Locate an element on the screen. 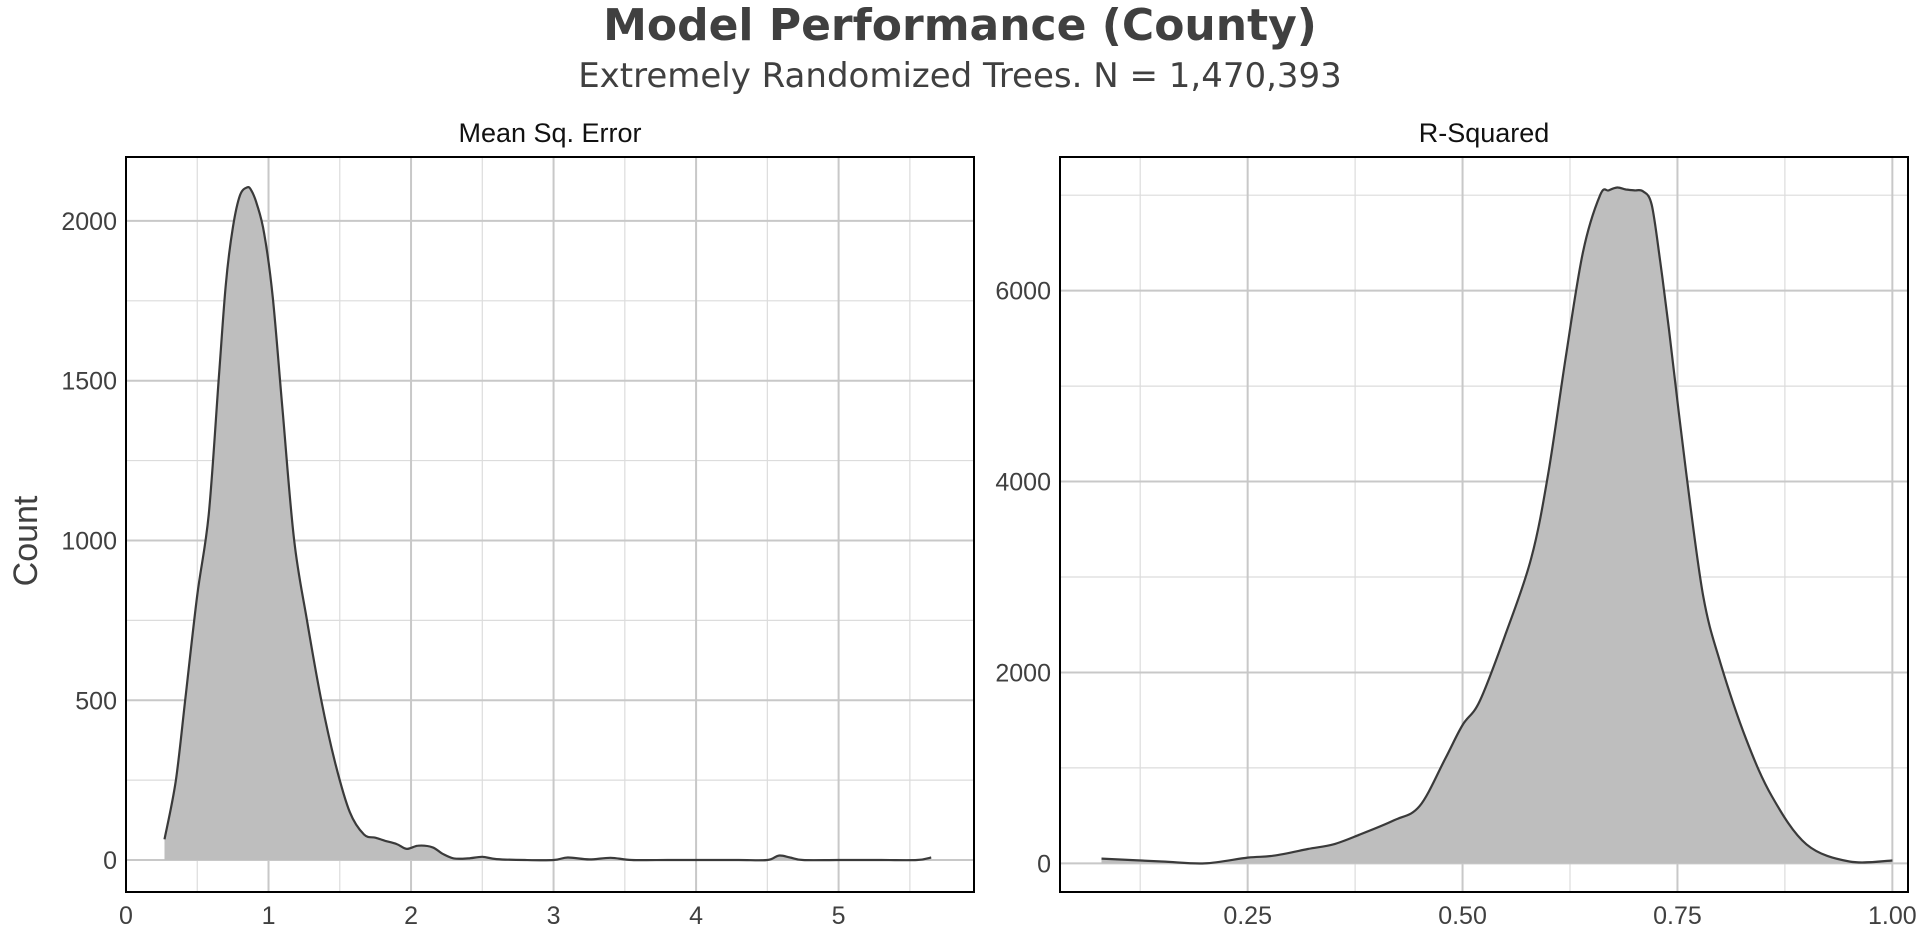 The width and height of the screenshot is (1920, 942). chart-title: Model Performance (County) is located at coordinates (960, 25).